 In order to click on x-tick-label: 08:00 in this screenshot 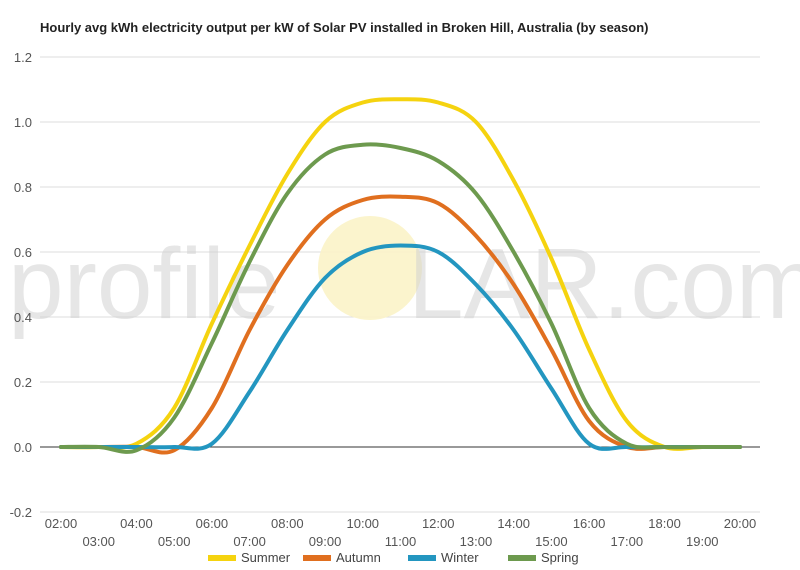, I will do `click(287, 523)`.